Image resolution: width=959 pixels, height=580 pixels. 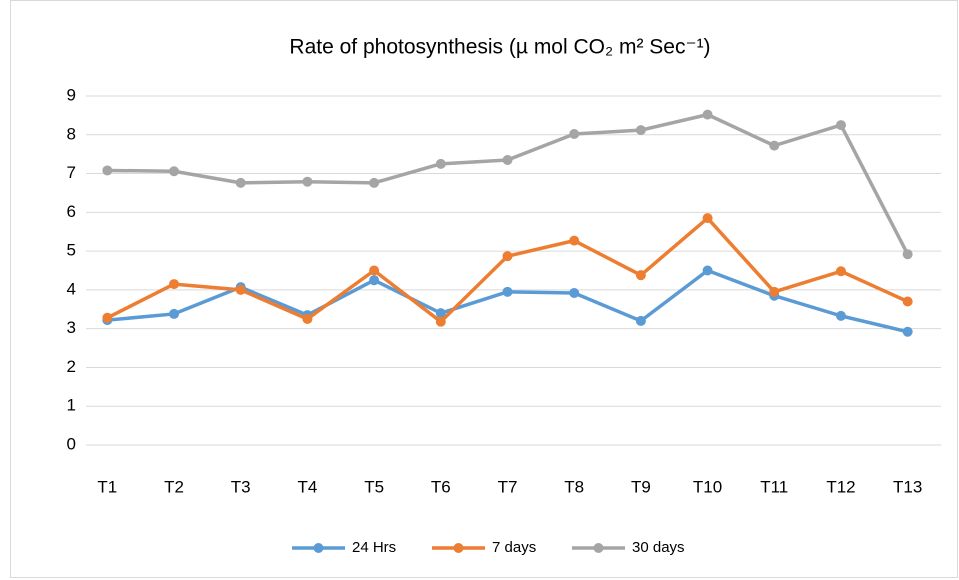 I want to click on x-tick-label: T11, so click(x=774, y=486).